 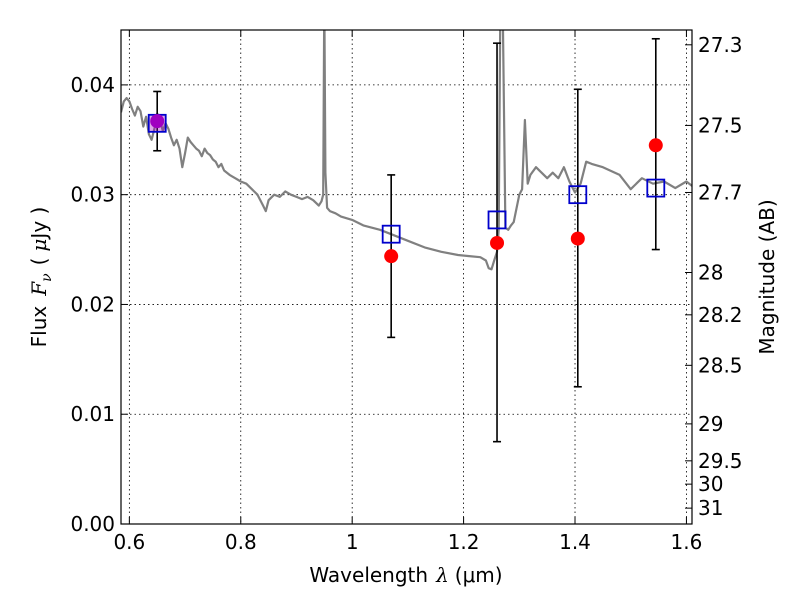 I want to click on y-axis-label-text: Flux, so click(x=39, y=327).